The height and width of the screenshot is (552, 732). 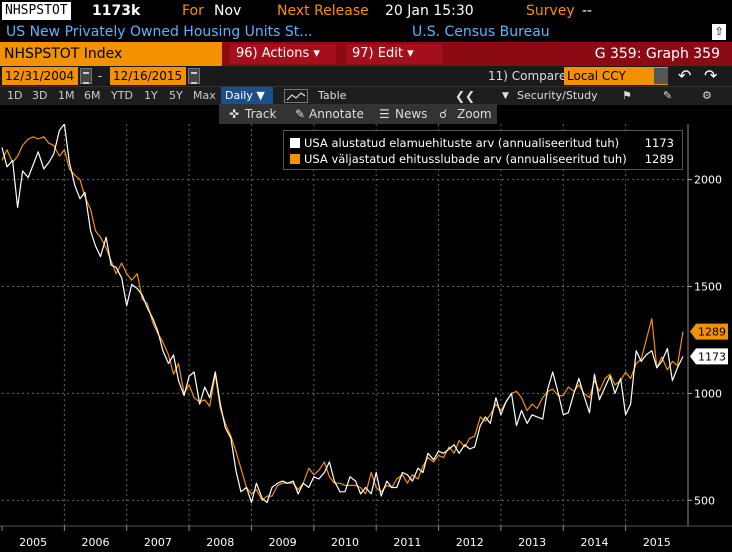 What do you see at coordinates (96, 542) in the screenshot?
I see `x-tick-label: 2006` at bounding box center [96, 542].